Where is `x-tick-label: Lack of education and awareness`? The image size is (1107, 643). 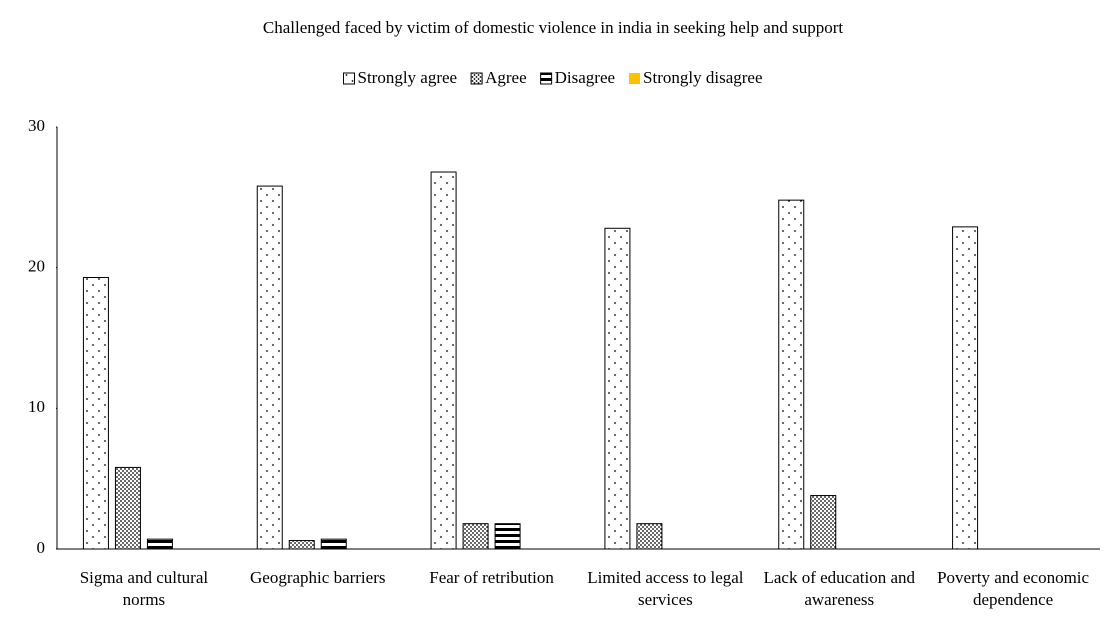 x-tick-label: Lack of education and awareness is located at coordinates (839, 588).